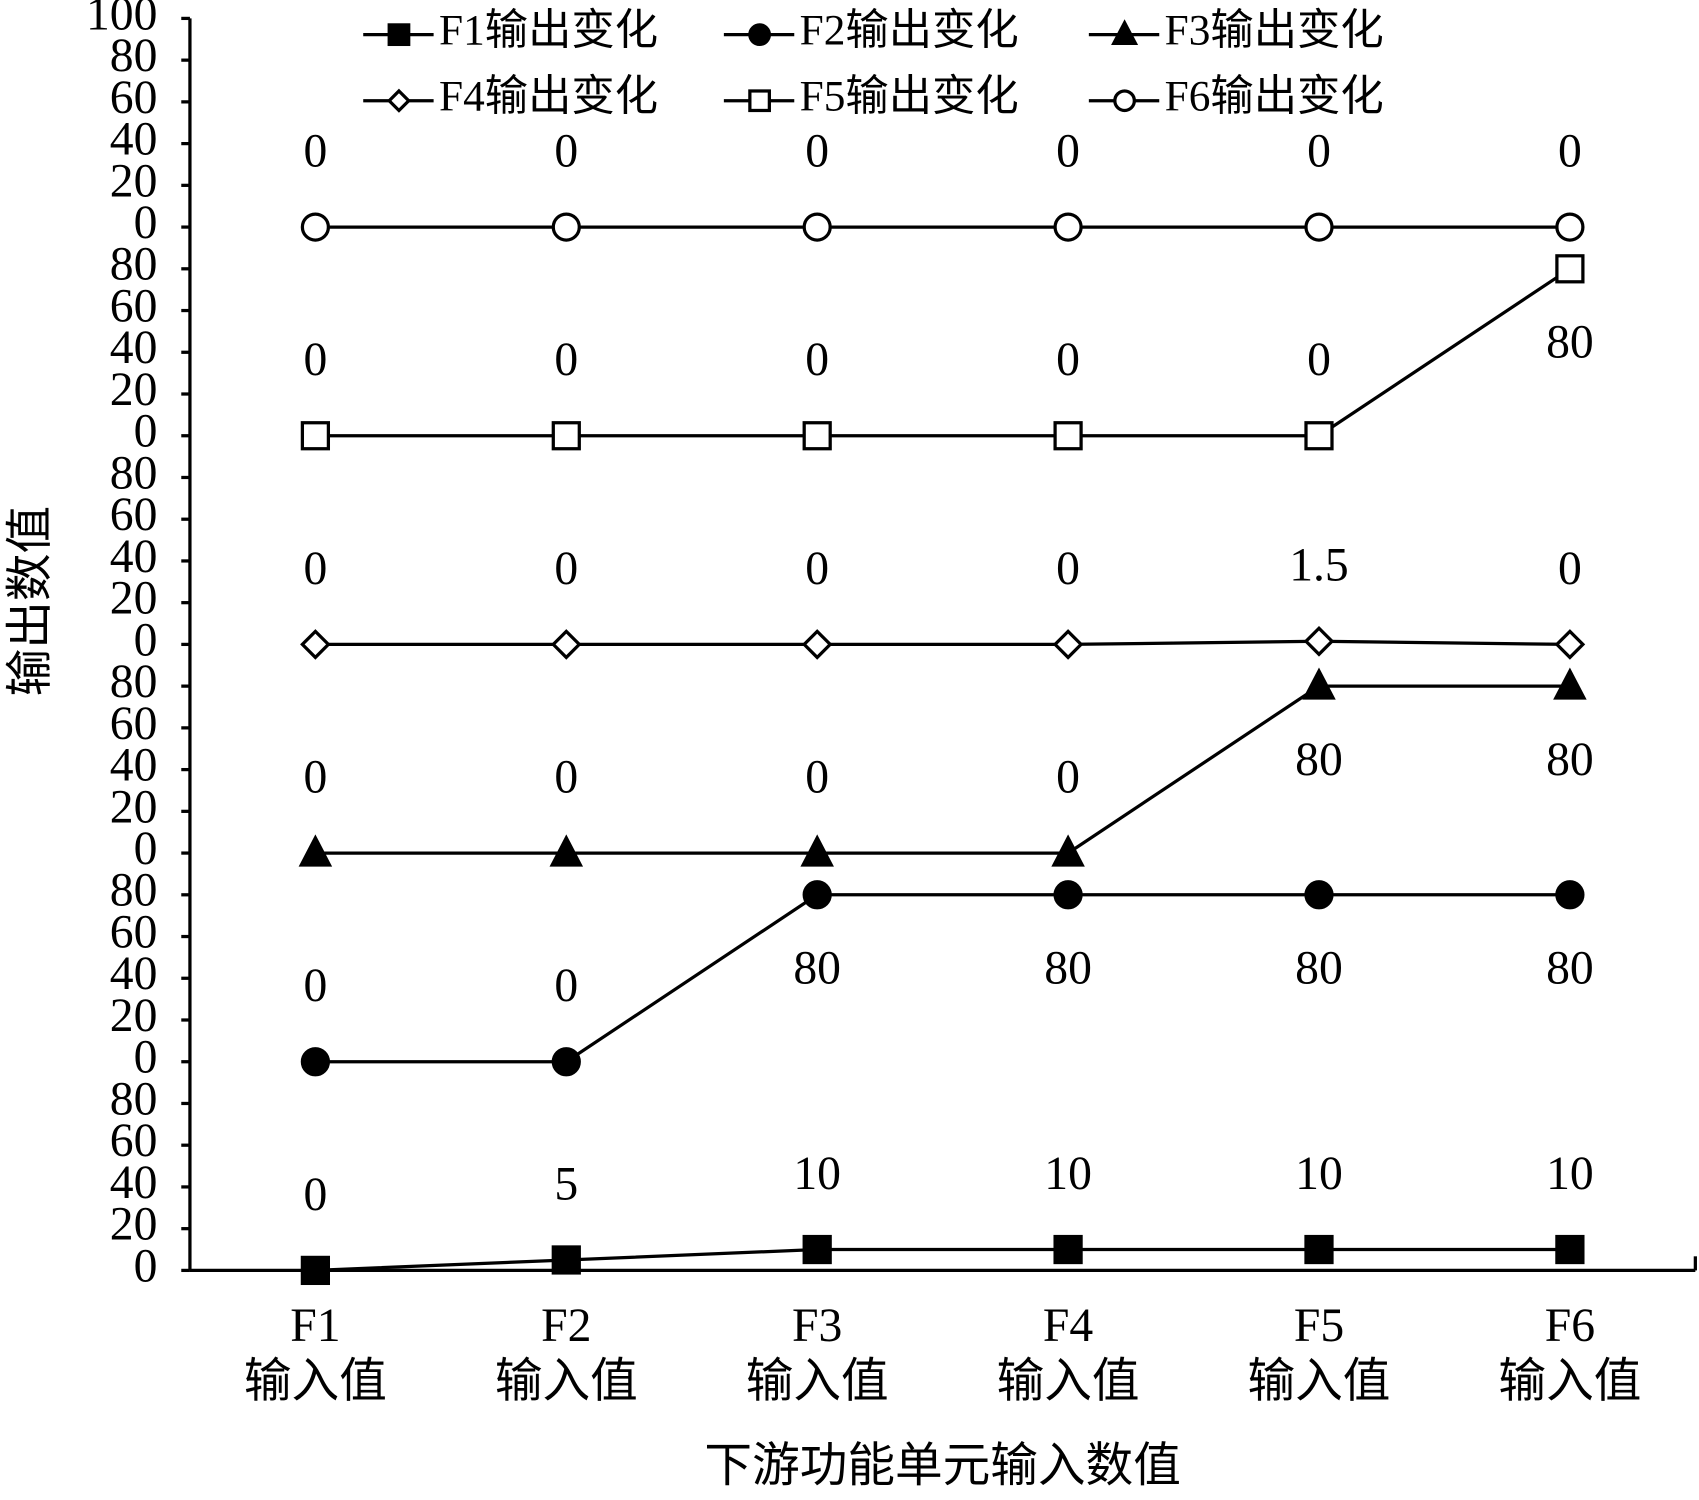 The height and width of the screenshot is (1500, 1699). Describe the element at coordinates (1274, 97) in the screenshot. I see `legend-label: F6输出变化` at that location.